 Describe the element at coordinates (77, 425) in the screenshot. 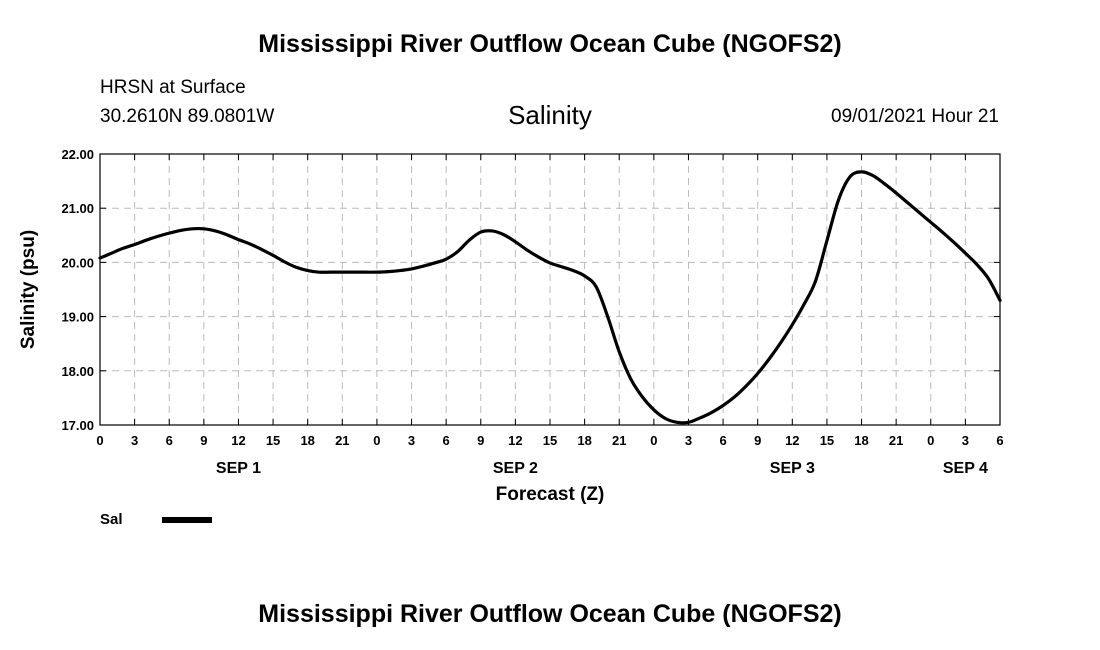

I see `y-tick-label: 17.00` at that location.